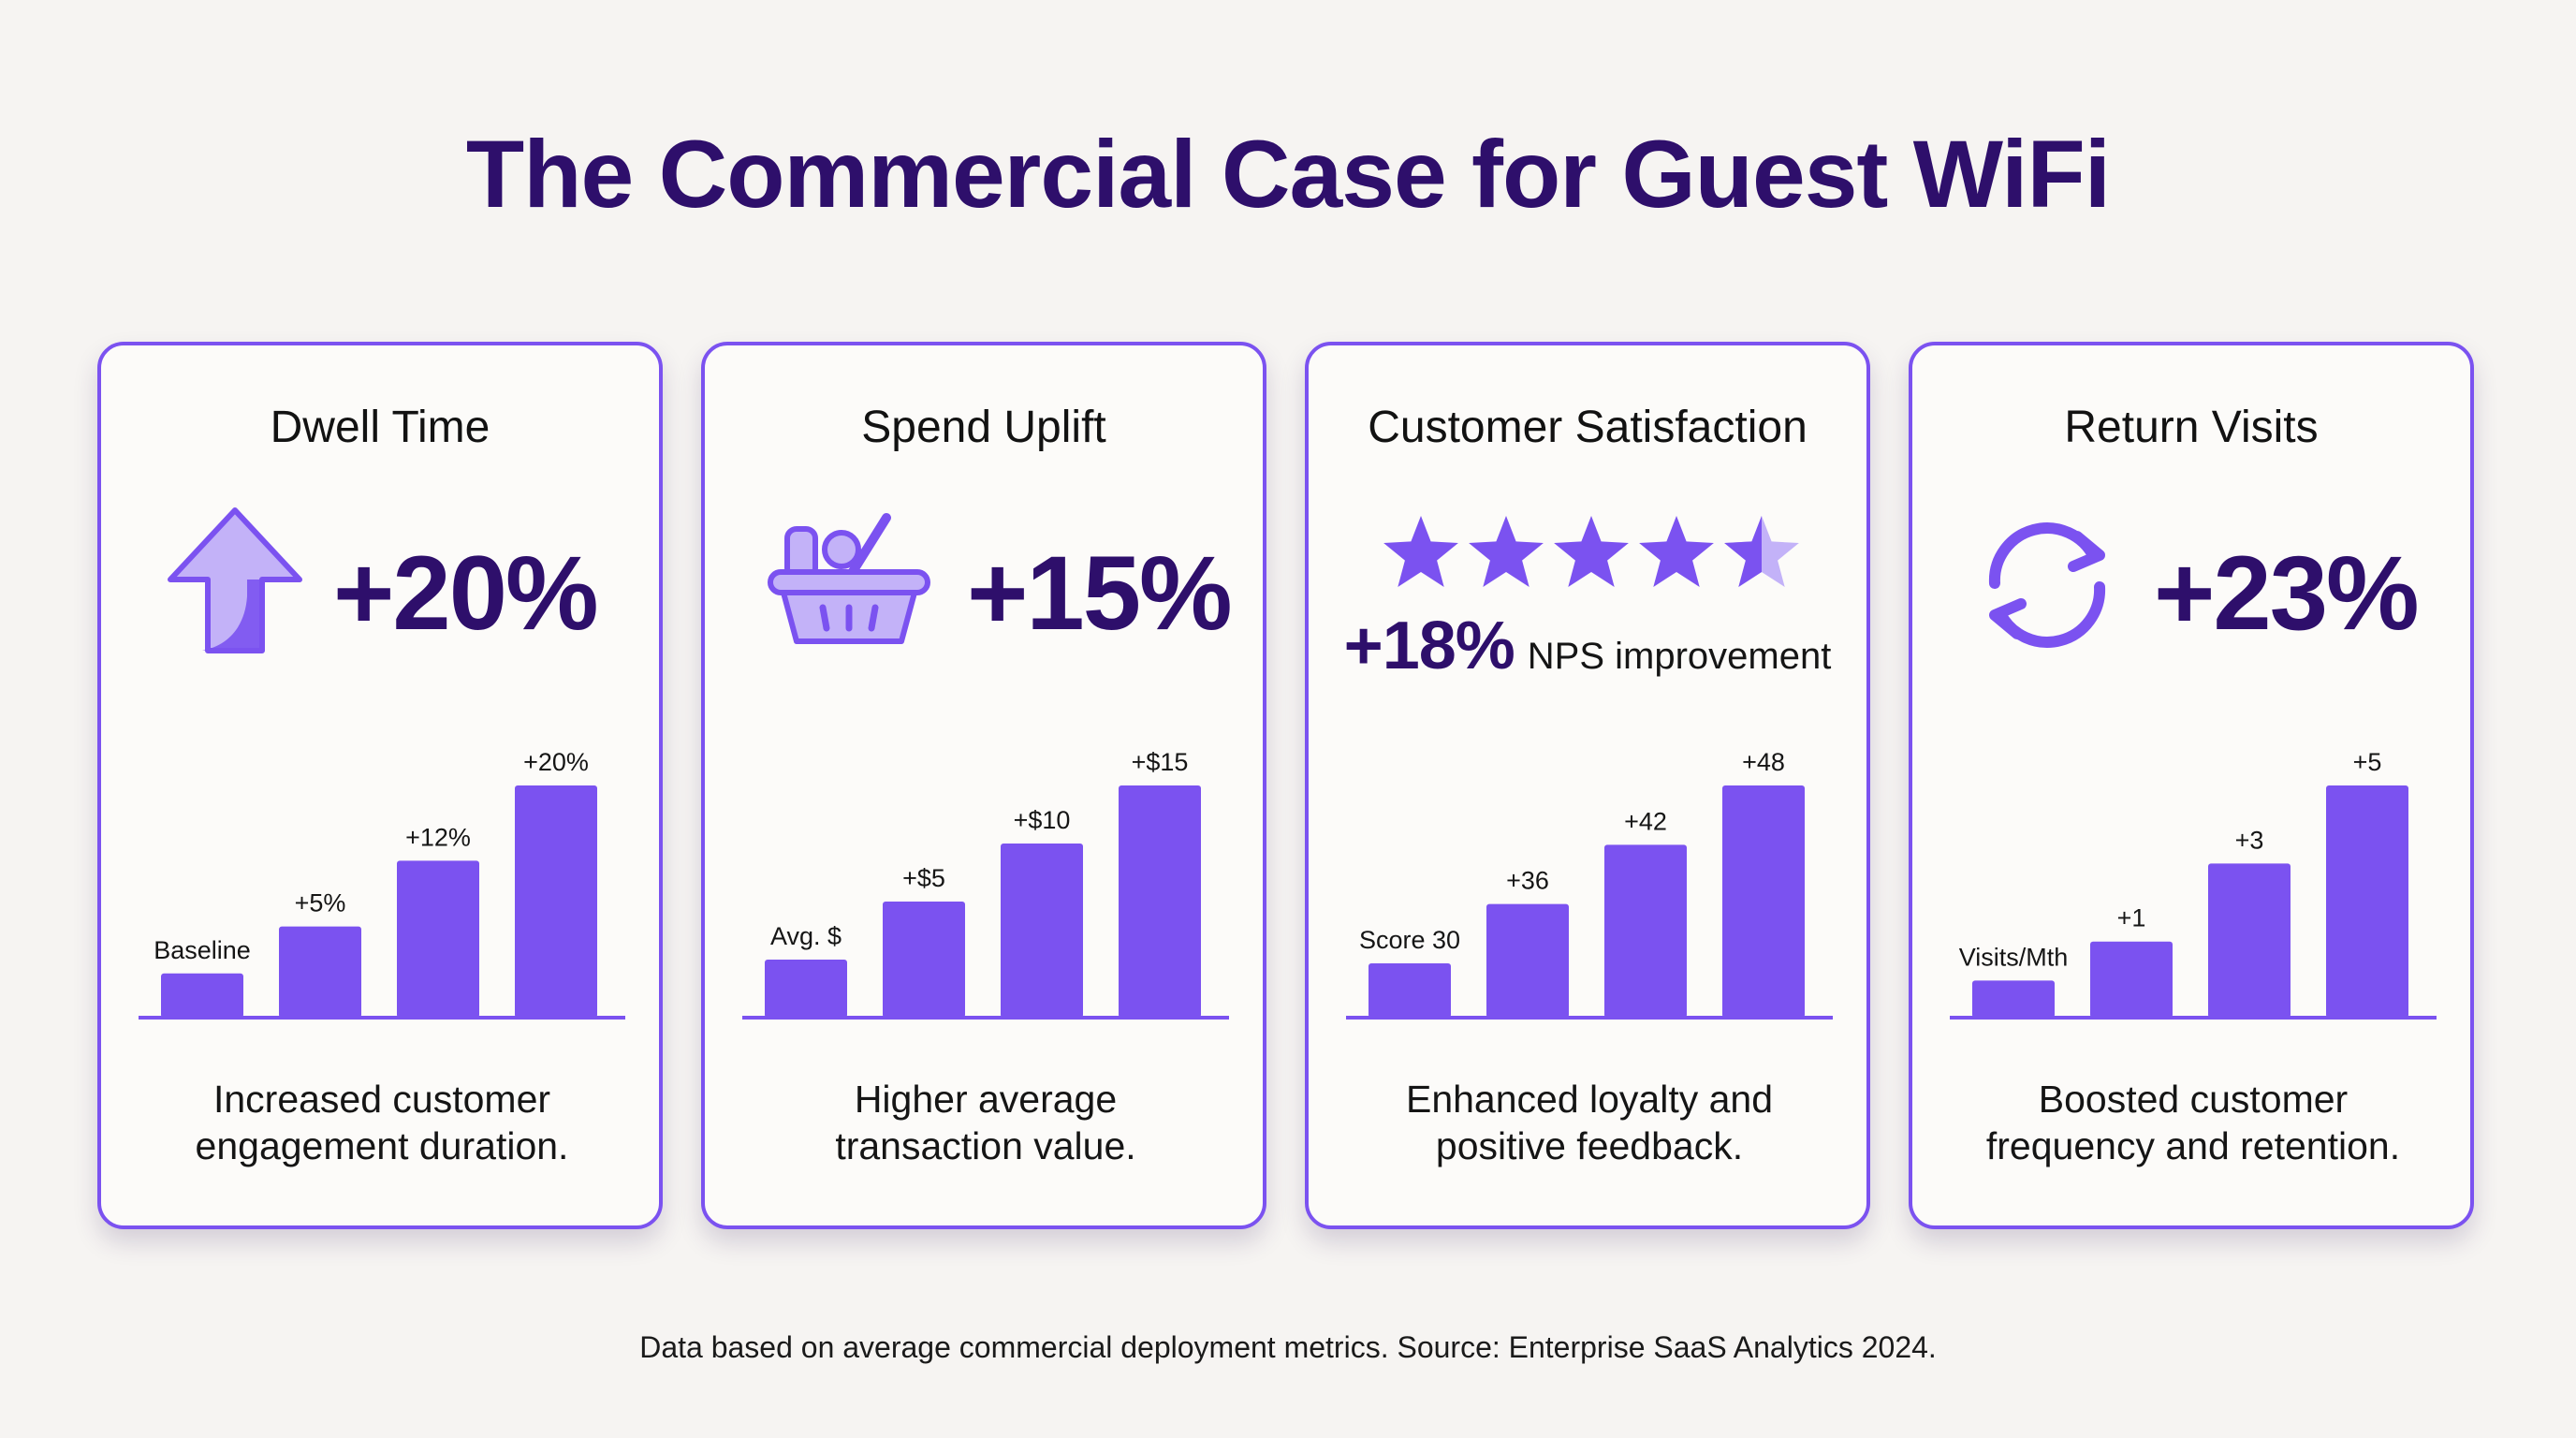 This screenshot has height=1438, width=2576. Describe the element at coordinates (923, 878) in the screenshot. I see `bar-label: +$5` at that location.